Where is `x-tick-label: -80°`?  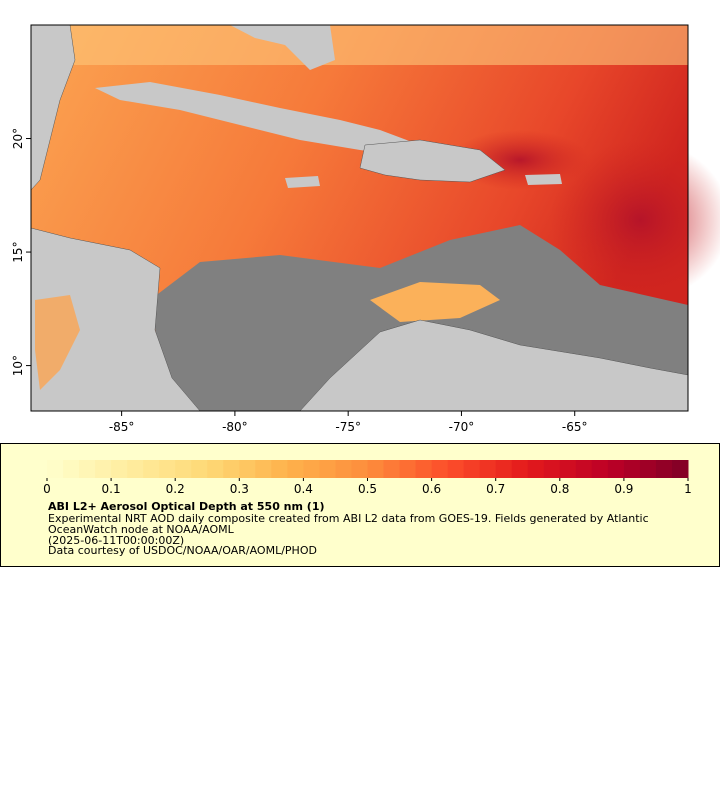
x-tick-label: -80° is located at coordinates (235, 427).